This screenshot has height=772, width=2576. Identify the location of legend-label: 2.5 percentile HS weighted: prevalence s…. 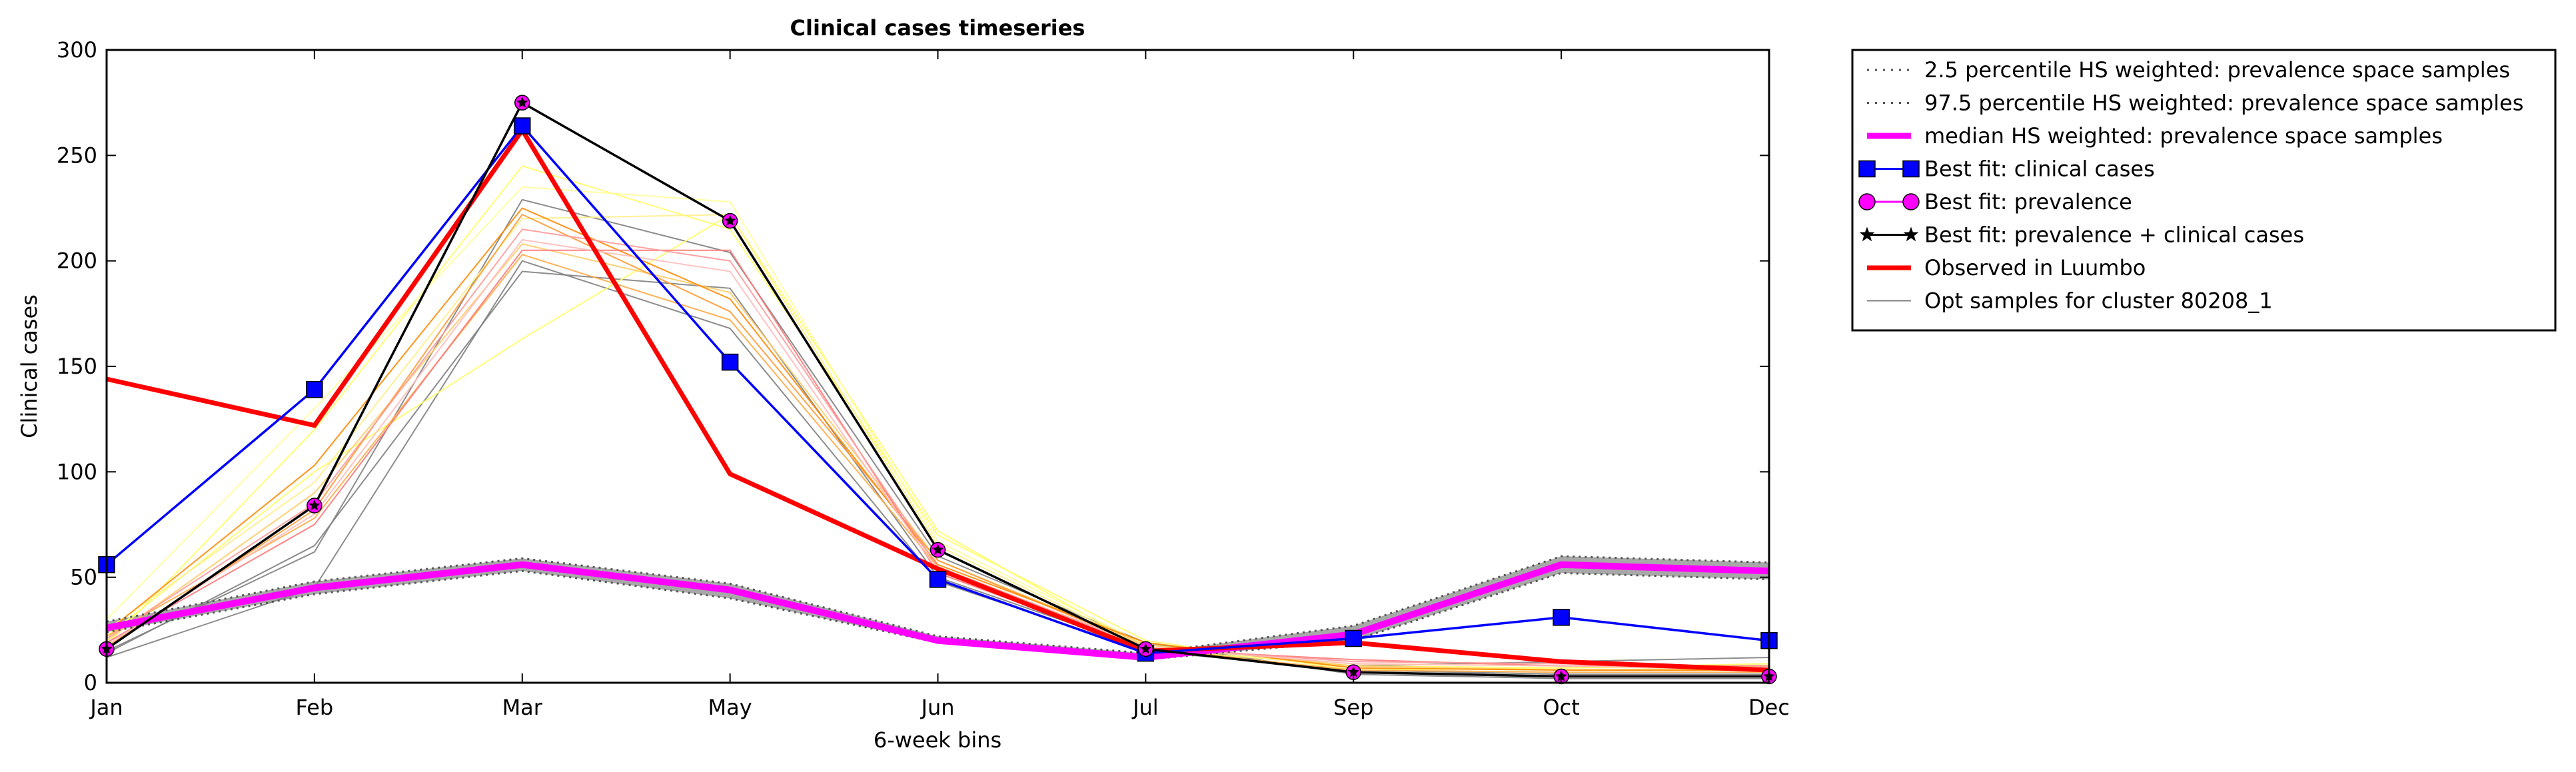
(2217, 70).